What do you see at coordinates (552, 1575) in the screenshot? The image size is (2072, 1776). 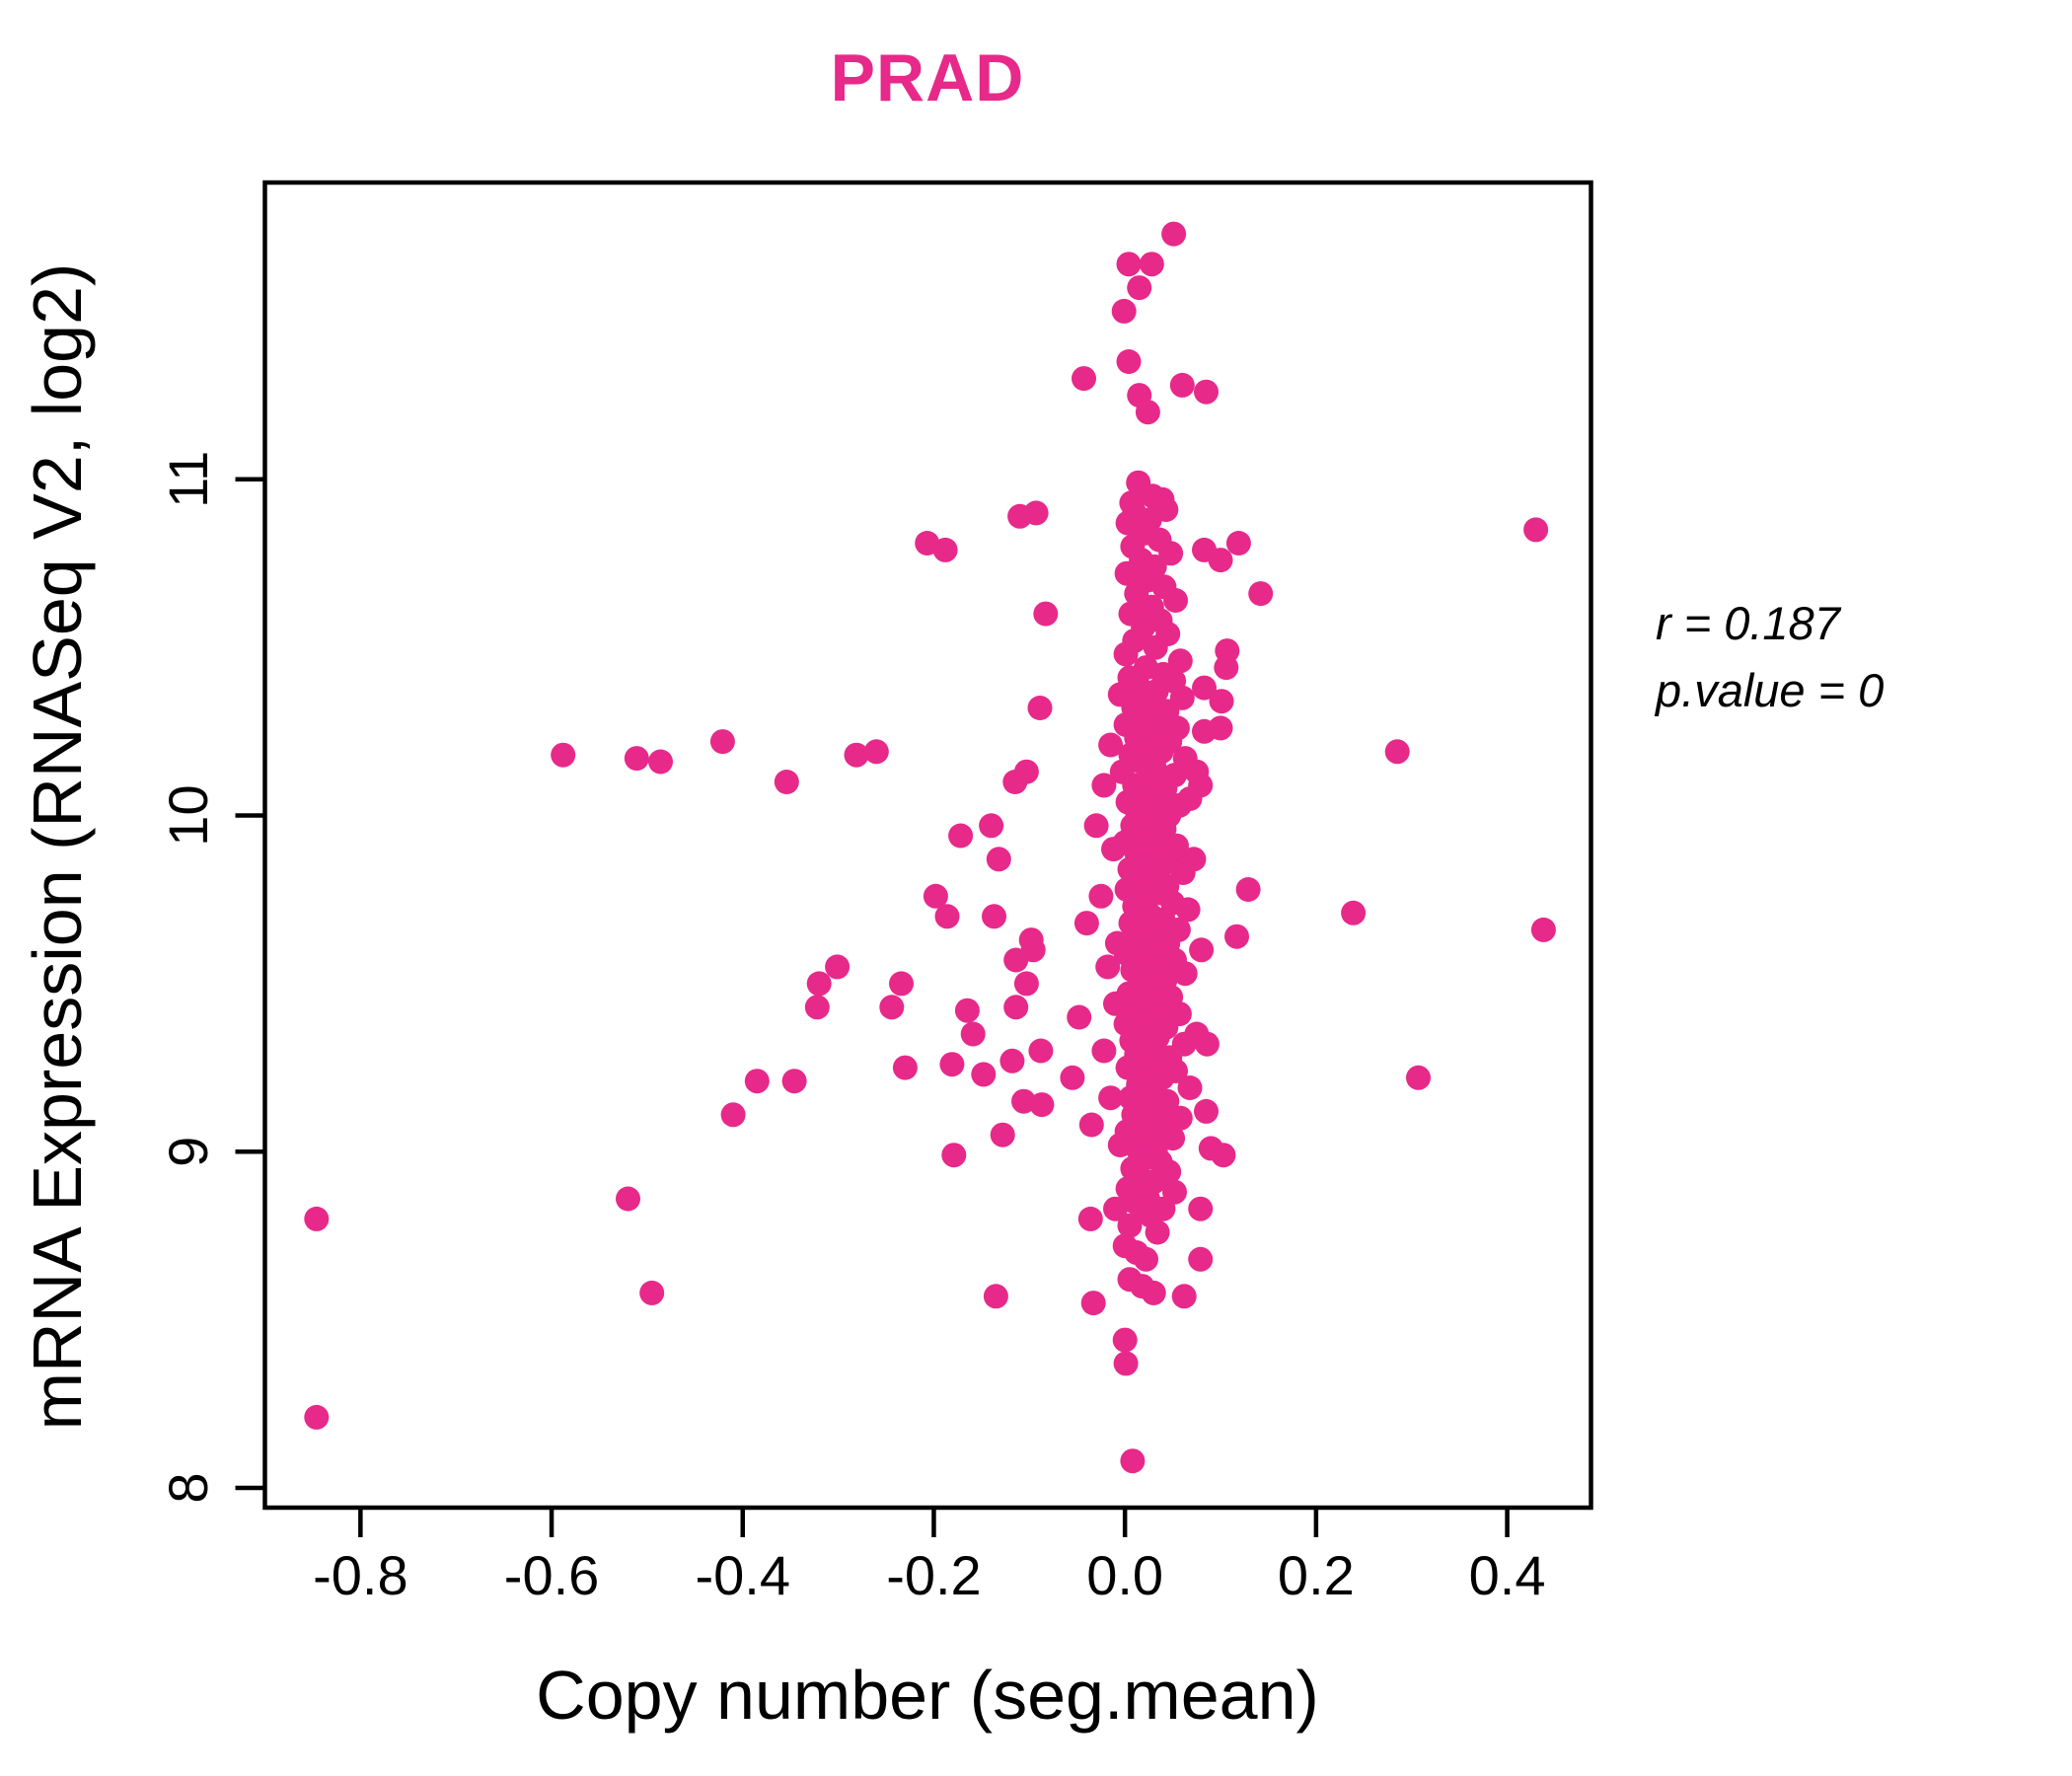 I see `x-tick-label: -0.6` at bounding box center [552, 1575].